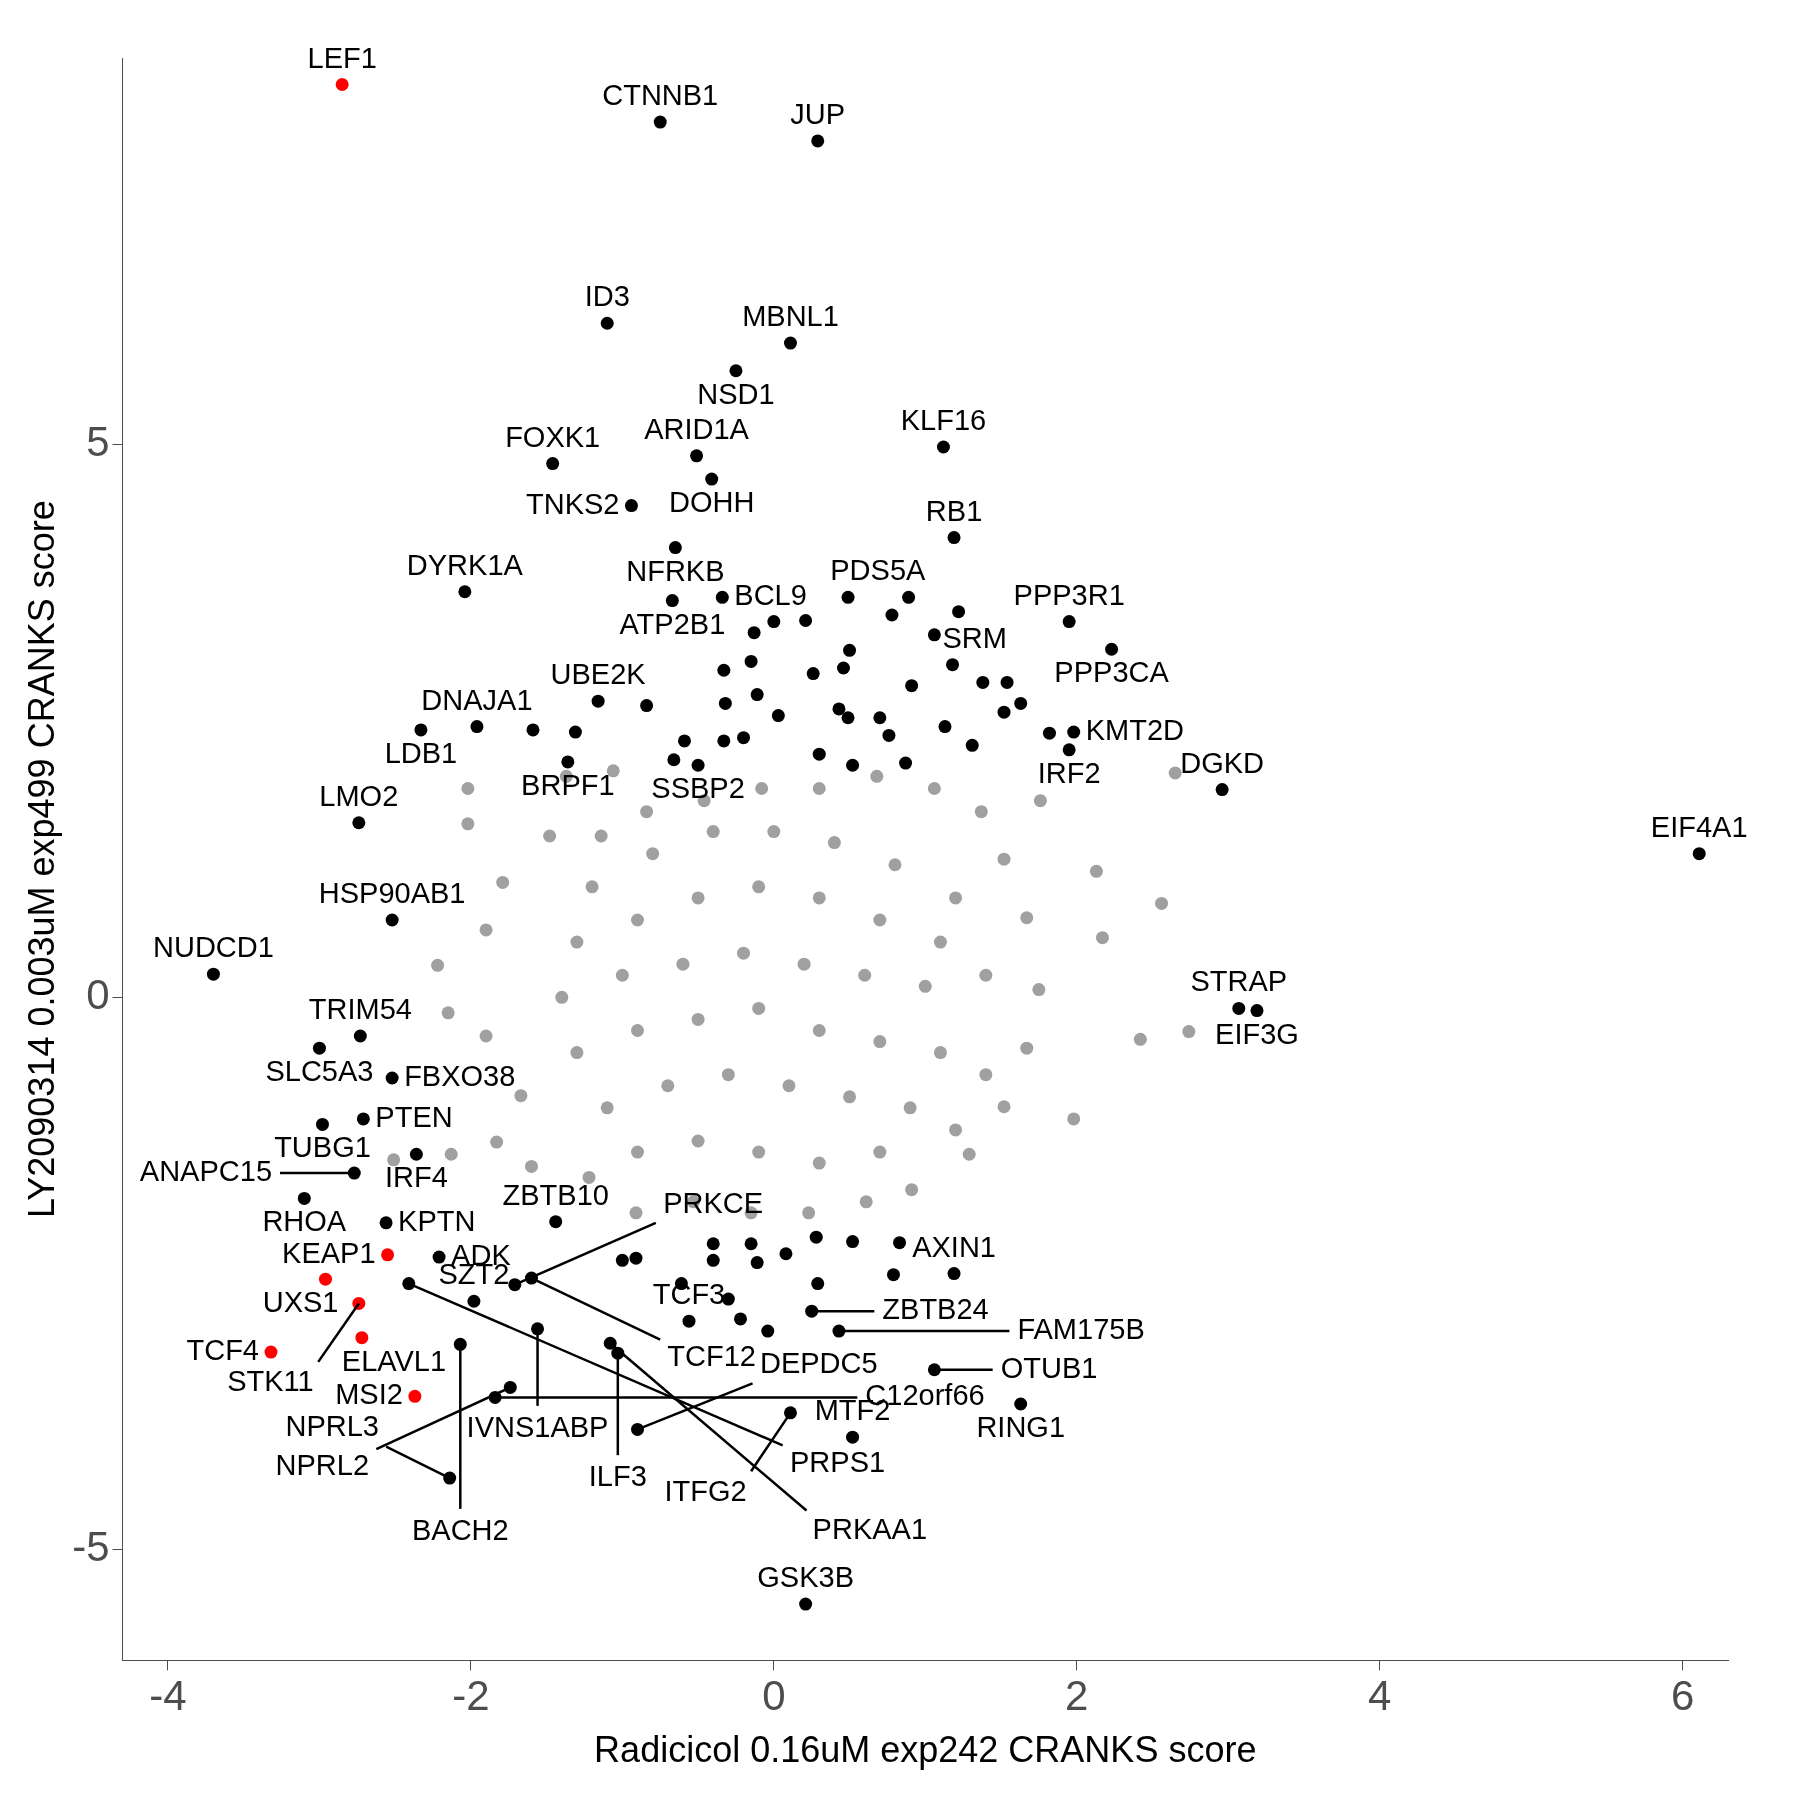  Describe the element at coordinates (1134, 730) in the screenshot. I see `annotation: KMT2D` at that location.